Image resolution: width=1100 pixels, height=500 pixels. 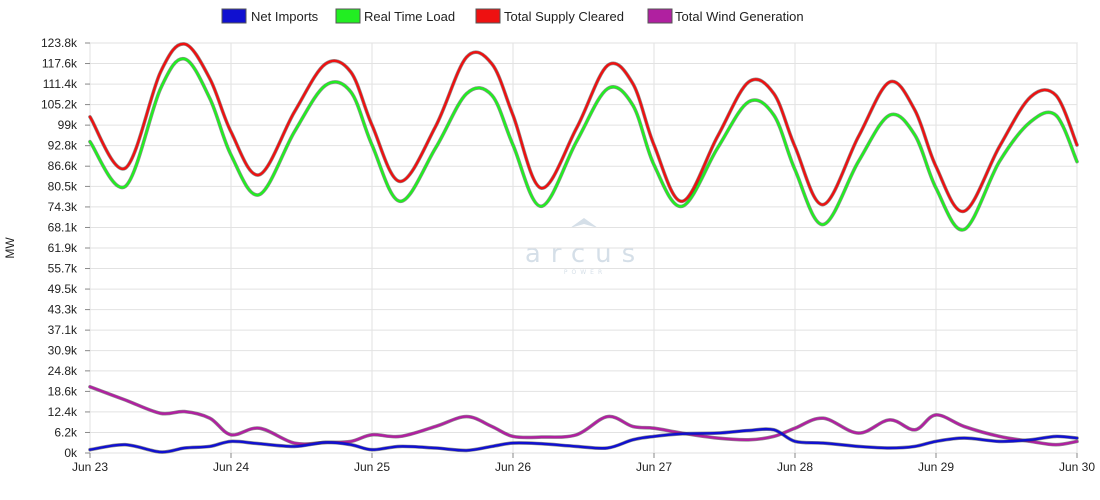 What do you see at coordinates (63, 371) in the screenshot?
I see `y-tick-label: 24.8k` at bounding box center [63, 371].